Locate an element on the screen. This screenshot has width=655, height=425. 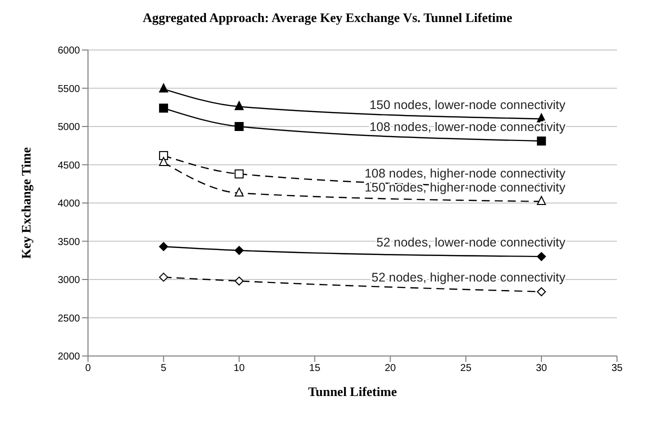
series-label: 52 nodes, lower-node connectivity is located at coordinates (471, 243).